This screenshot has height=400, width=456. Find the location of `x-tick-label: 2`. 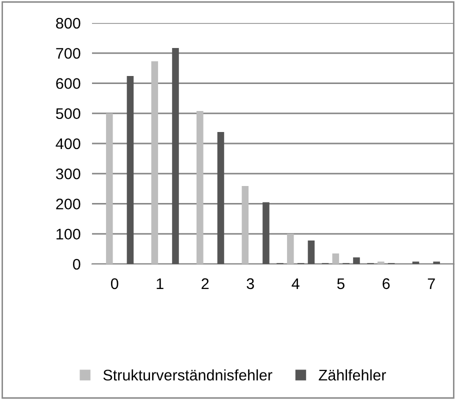

x-tick-label: 2 is located at coordinates (205, 283).